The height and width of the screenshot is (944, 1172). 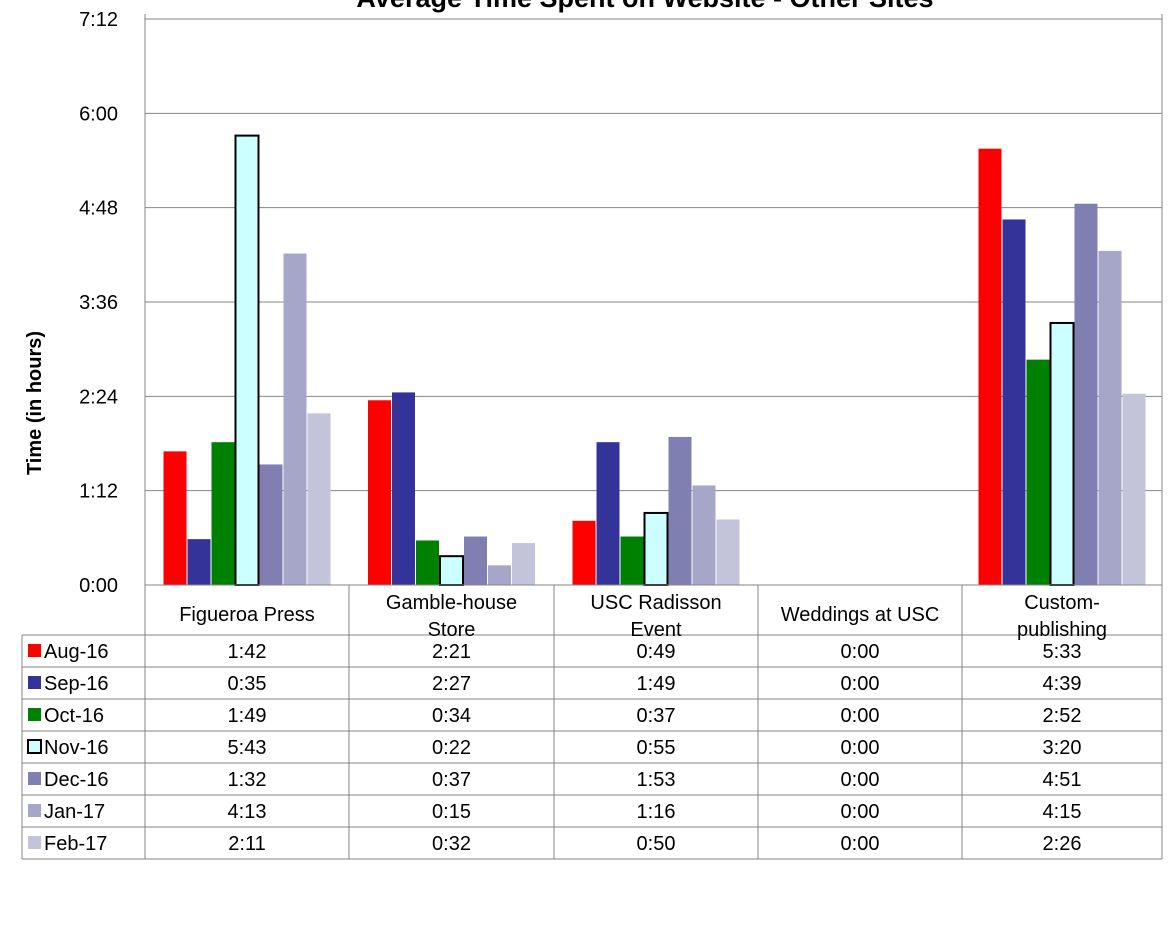 What do you see at coordinates (1062, 780) in the screenshot?
I see `table-cell: 4:51` at bounding box center [1062, 780].